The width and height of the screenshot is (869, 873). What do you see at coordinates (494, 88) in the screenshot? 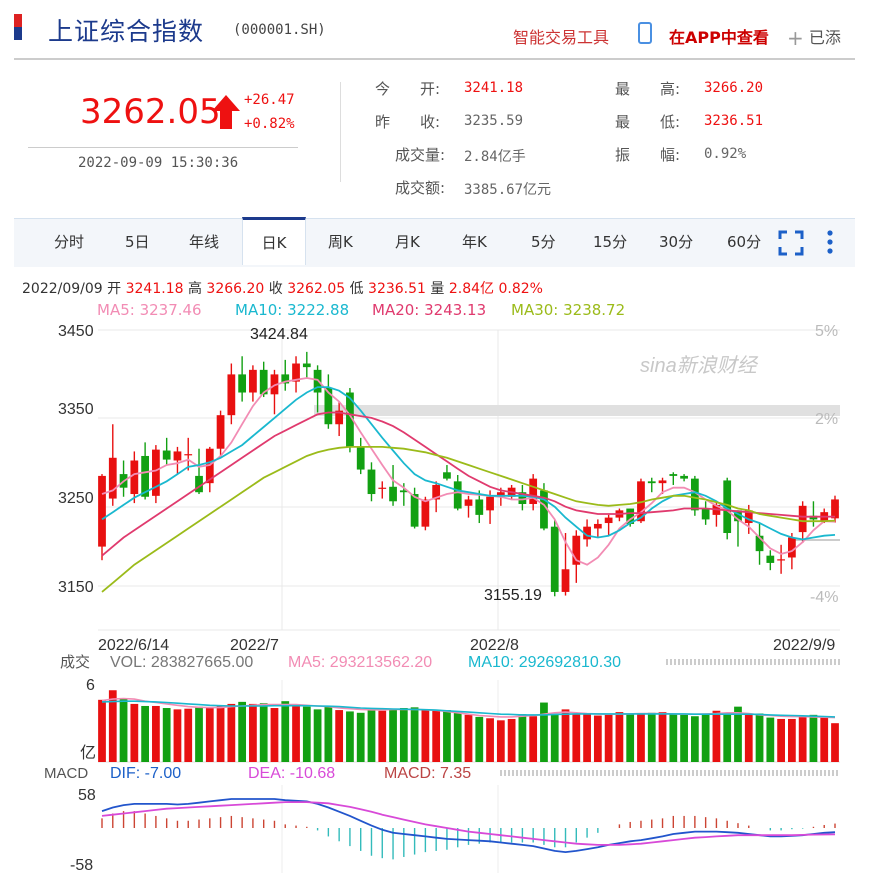
I see `open-value: 3241.18` at bounding box center [494, 88].